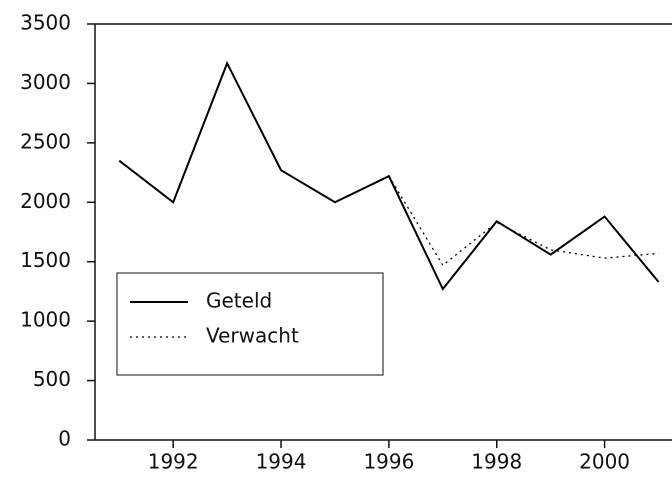  I want to click on legend-label: Verwacht, so click(252, 336).